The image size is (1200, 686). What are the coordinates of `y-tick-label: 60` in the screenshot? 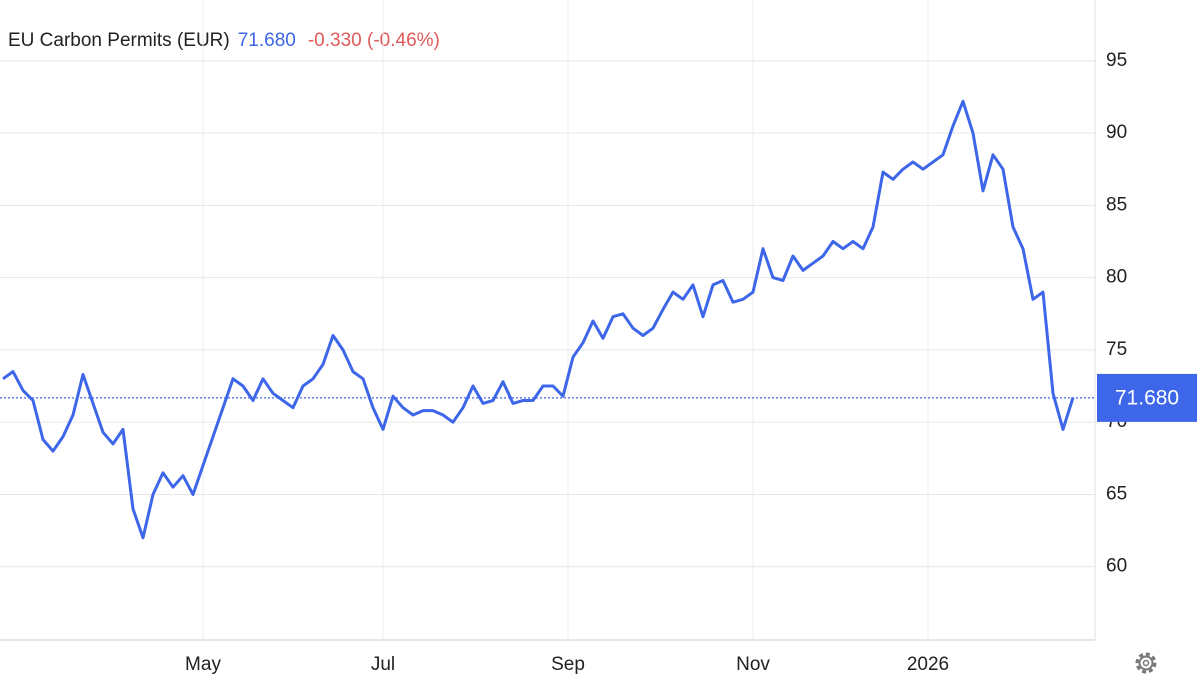 It's located at (1116, 566).